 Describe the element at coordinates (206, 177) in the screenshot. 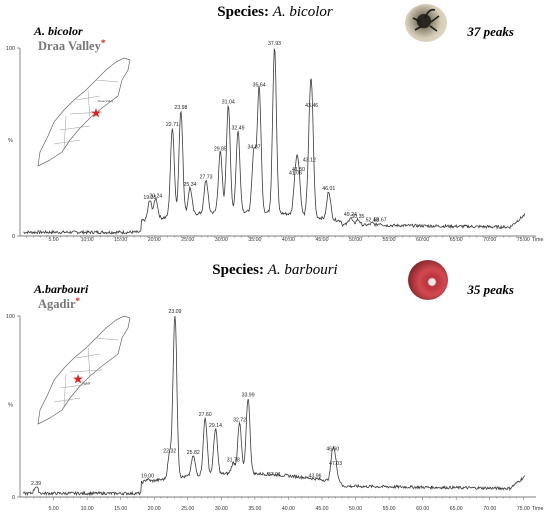

I see `peak-label: 27.73` at that location.